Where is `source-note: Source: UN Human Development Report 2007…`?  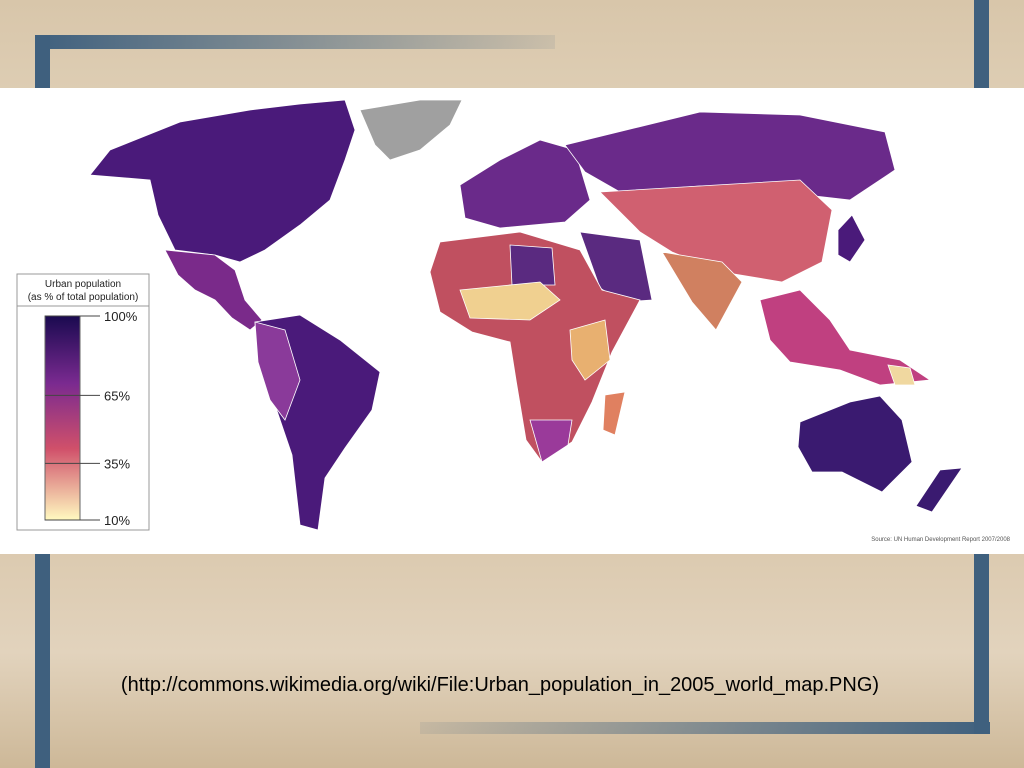 source-note: Source: UN Human Development Report 2007… is located at coordinates (940, 540).